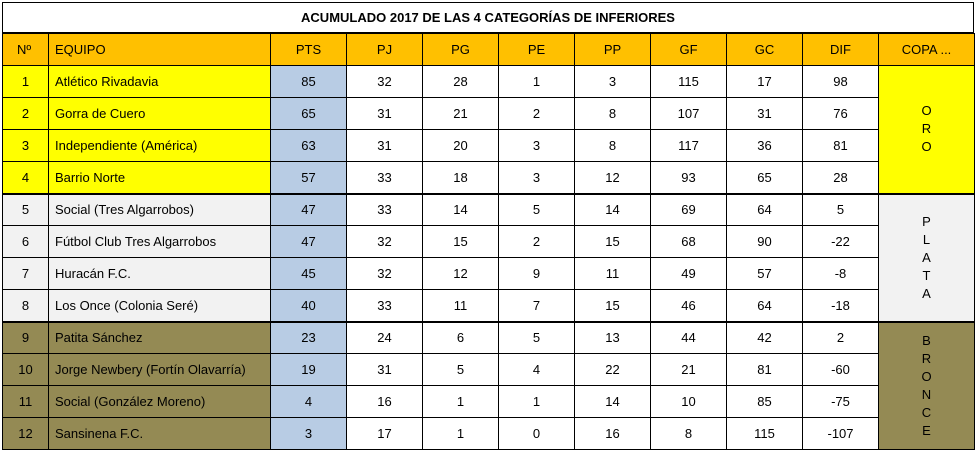  Describe the element at coordinates (308, 433) in the screenshot. I see `team-points: 3` at that location.